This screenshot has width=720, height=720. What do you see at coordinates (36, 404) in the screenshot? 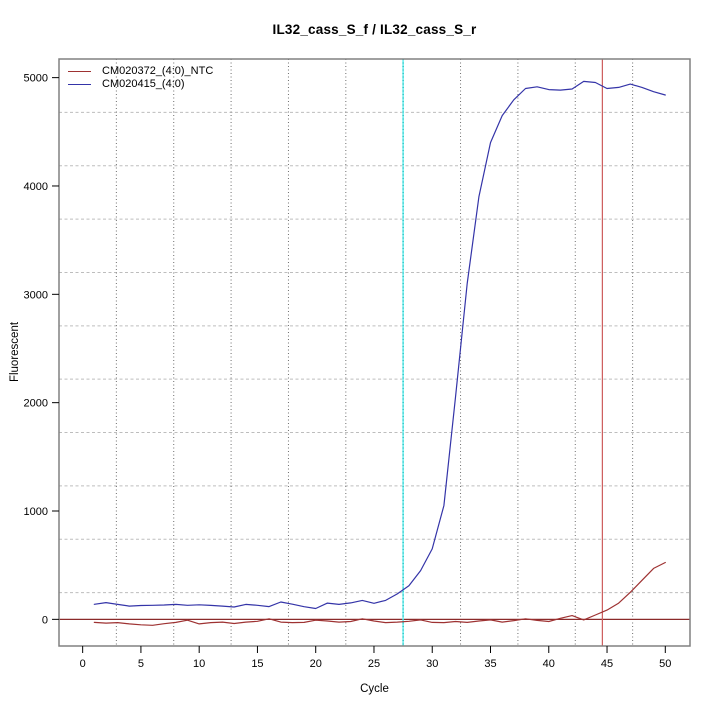
I see `y-tick-label: 2000` at bounding box center [36, 404].